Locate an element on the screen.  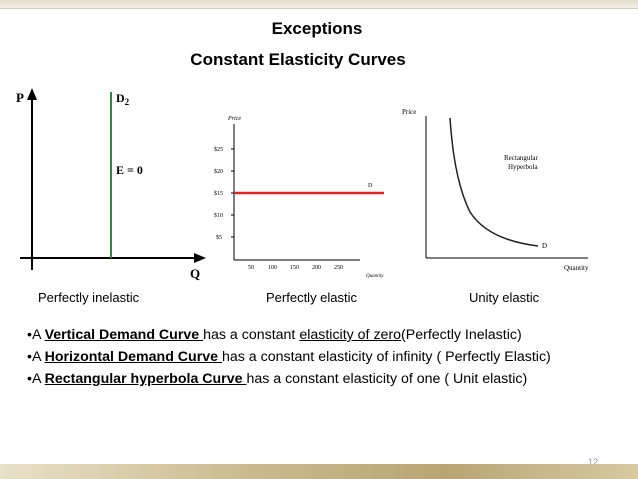
x-axis-label: Q is located at coordinates (195, 273).